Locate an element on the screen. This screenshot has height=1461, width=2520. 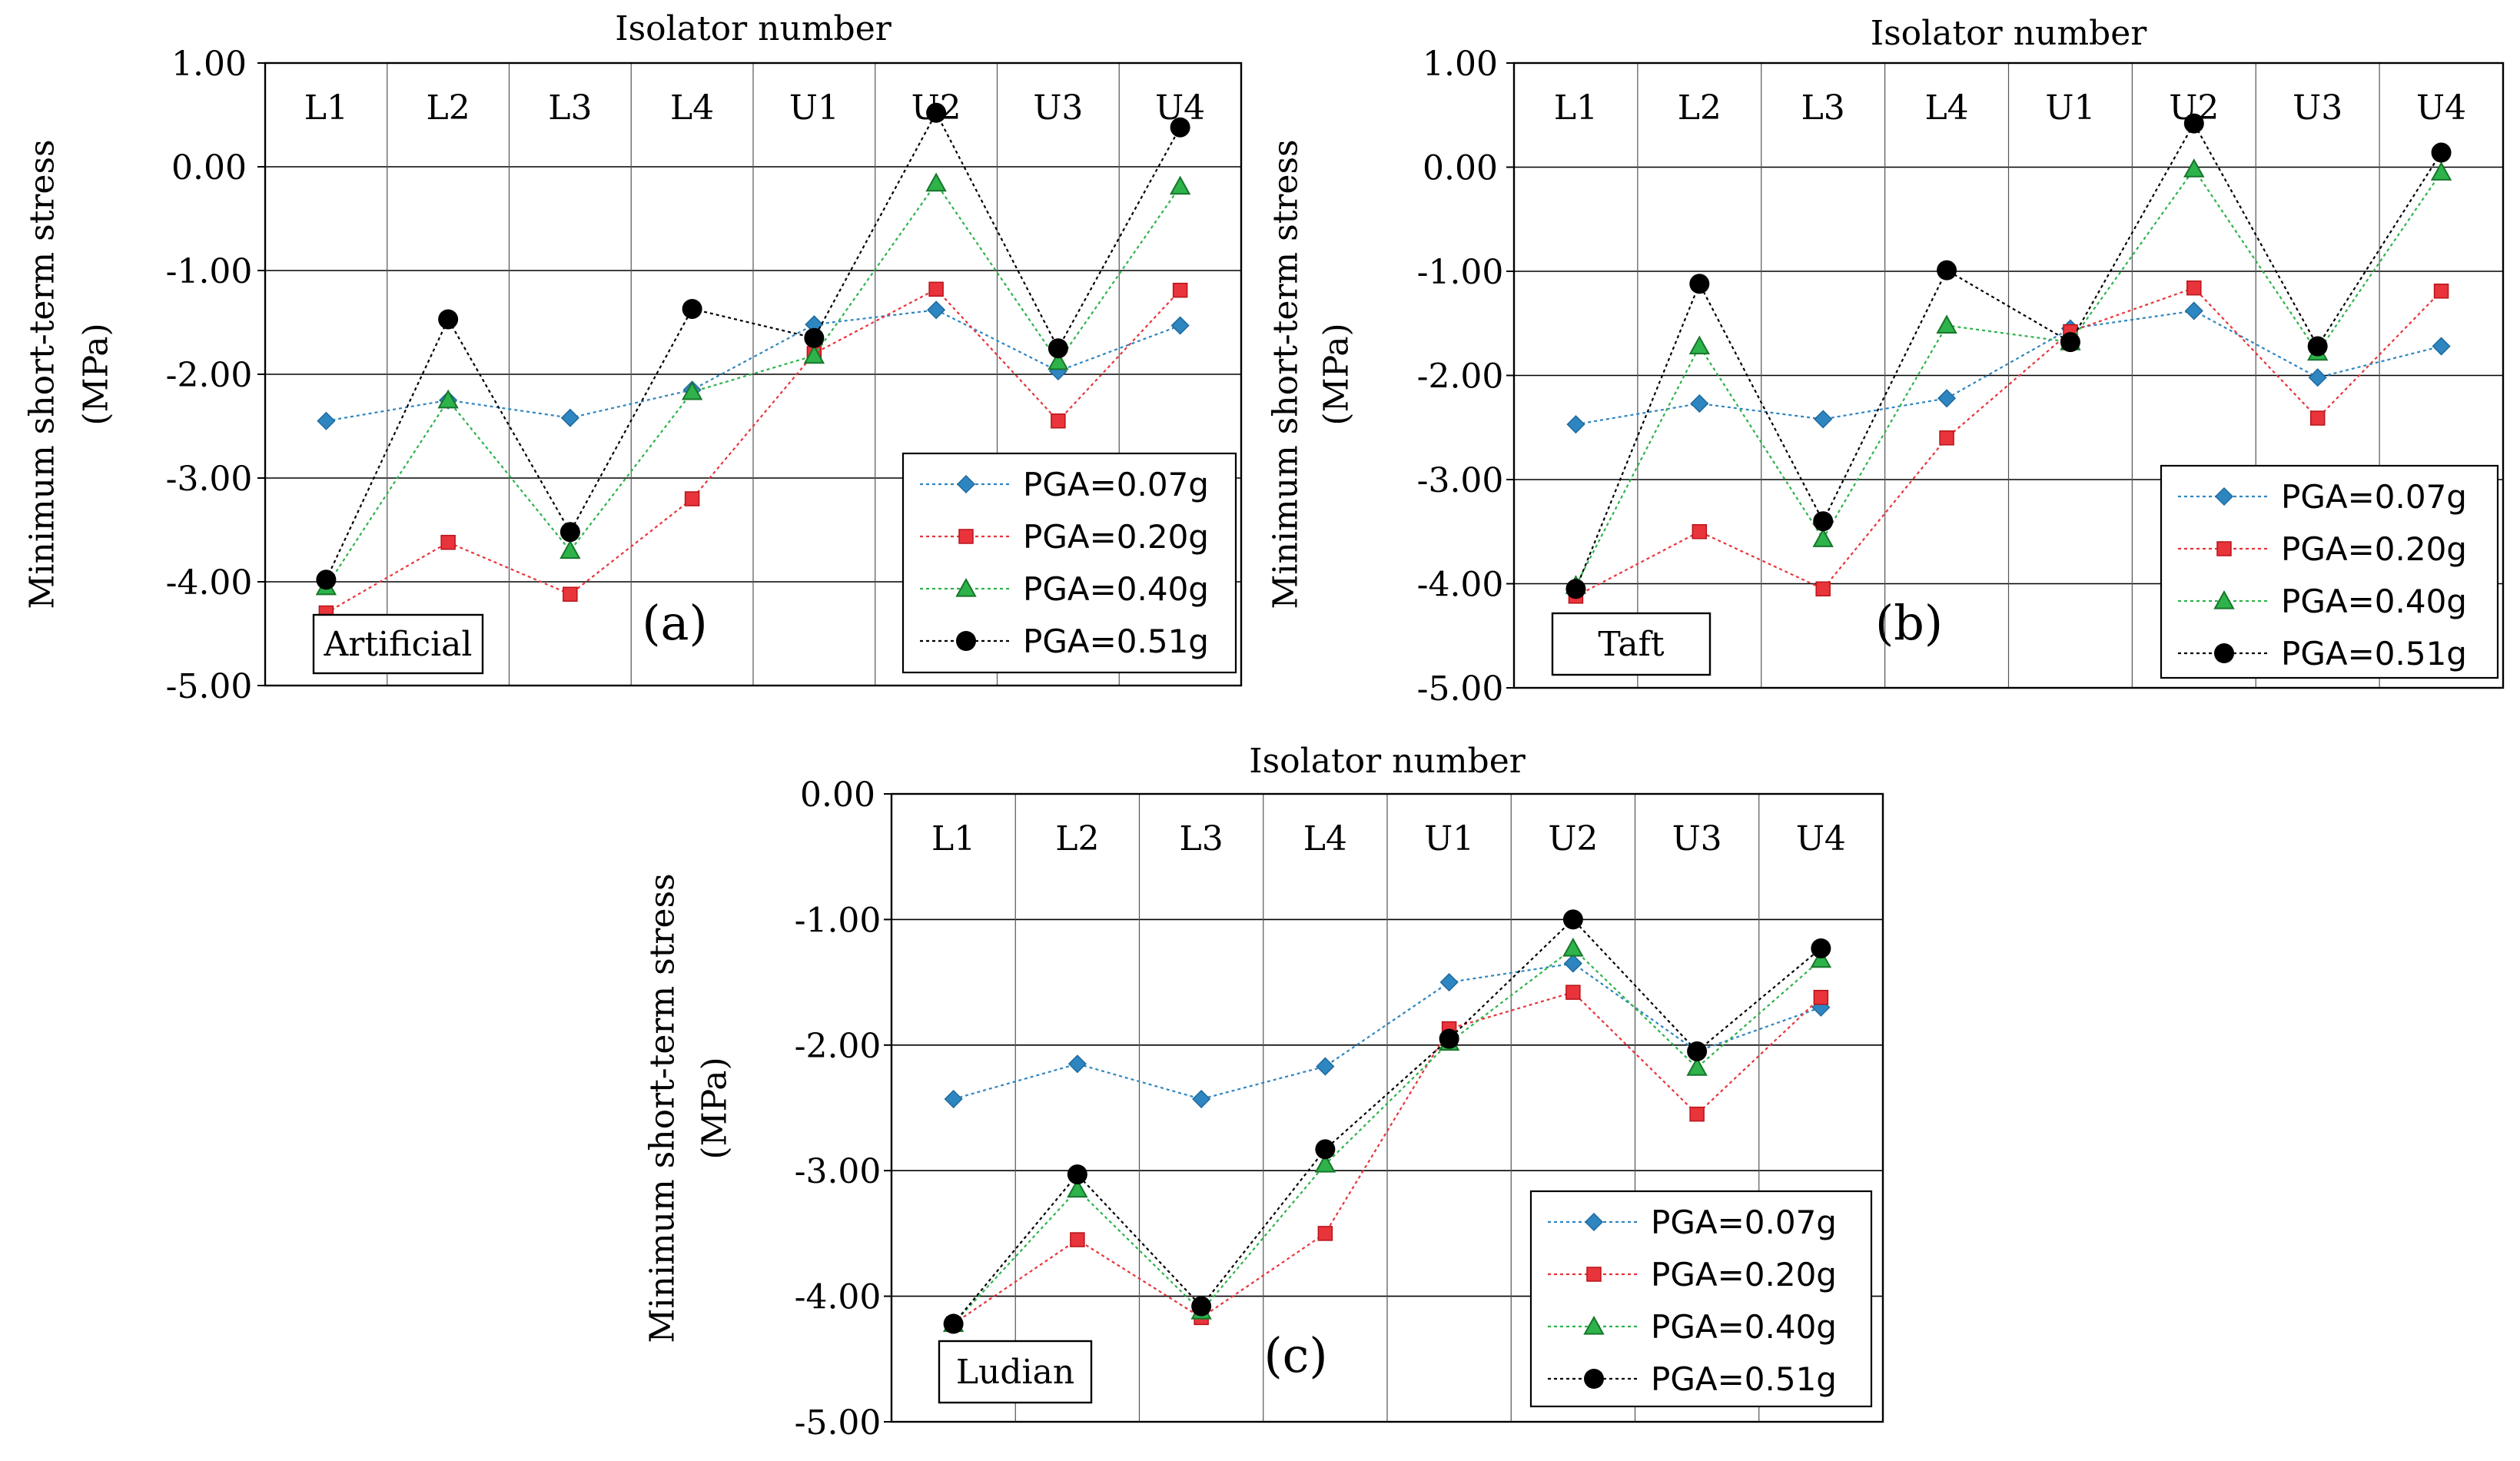
x-tick-label: U2 is located at coordinates (1573, 839).